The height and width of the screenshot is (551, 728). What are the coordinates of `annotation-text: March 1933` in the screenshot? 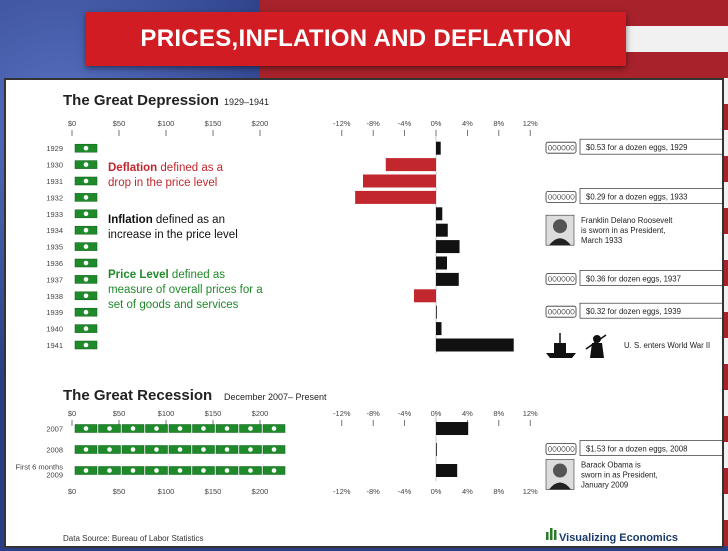 It's located at (601, 240).